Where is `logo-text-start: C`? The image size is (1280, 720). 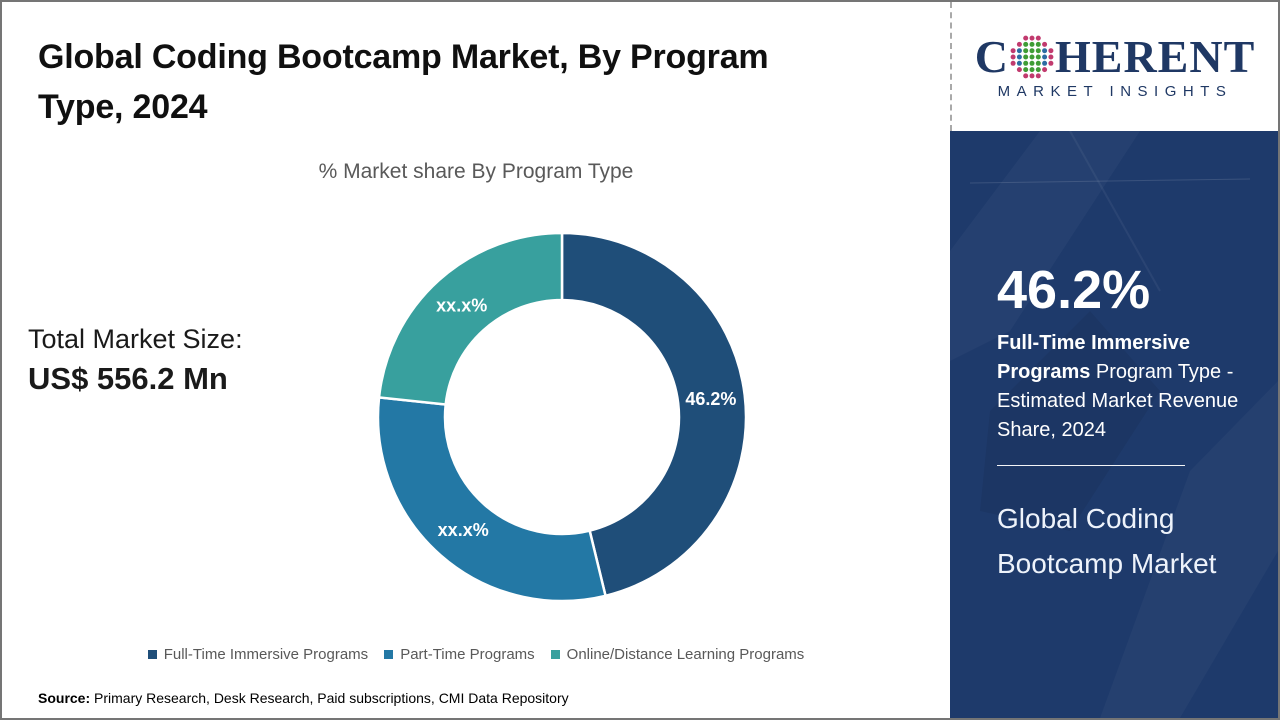
logo-text-start: C is located at coordinates (991, 56).